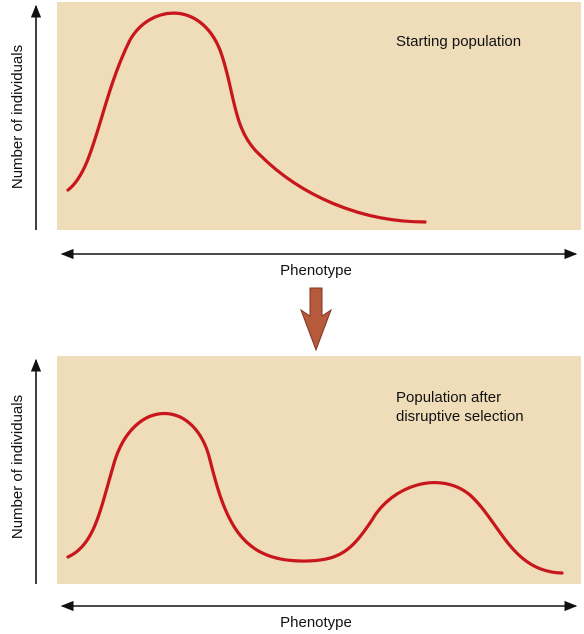 This screenshot has width=584, height=634. What do you see at coordinates (458, 41) in the screenshot?
I see `panel-caption: Starting population` at bounding box center [458, 41].